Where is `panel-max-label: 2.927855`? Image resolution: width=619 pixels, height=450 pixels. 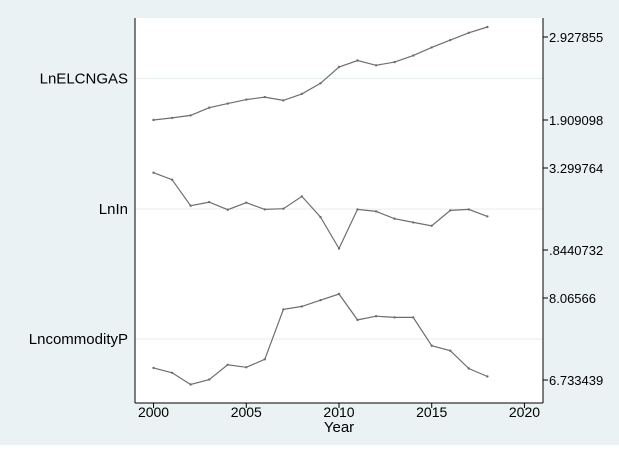 panel-max-label: 2.927855 is located at coordinates (576, 37).